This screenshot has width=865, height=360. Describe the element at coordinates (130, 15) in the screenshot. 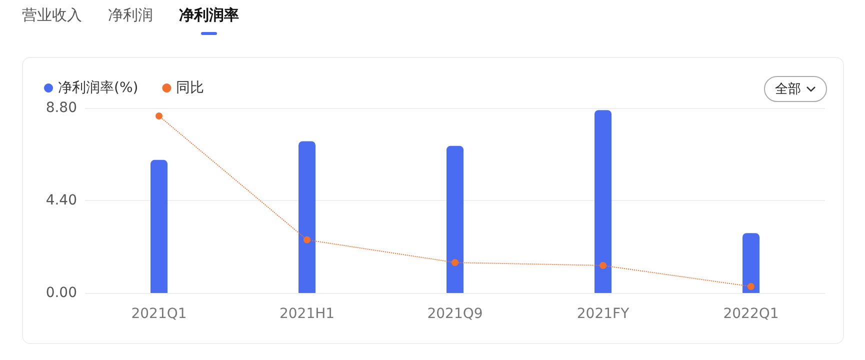

I see `text: 净利润` at that location.